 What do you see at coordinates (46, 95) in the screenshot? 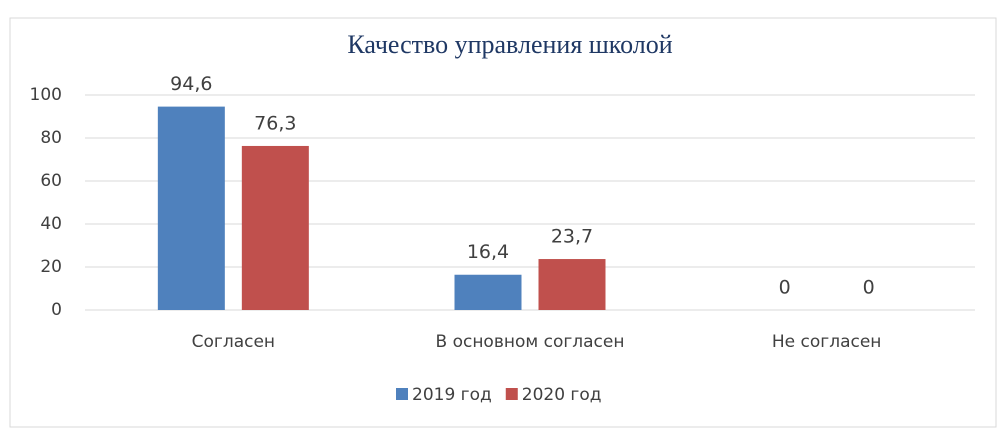
I see `y-tick-label: 100` at bounding box center [46, 95].